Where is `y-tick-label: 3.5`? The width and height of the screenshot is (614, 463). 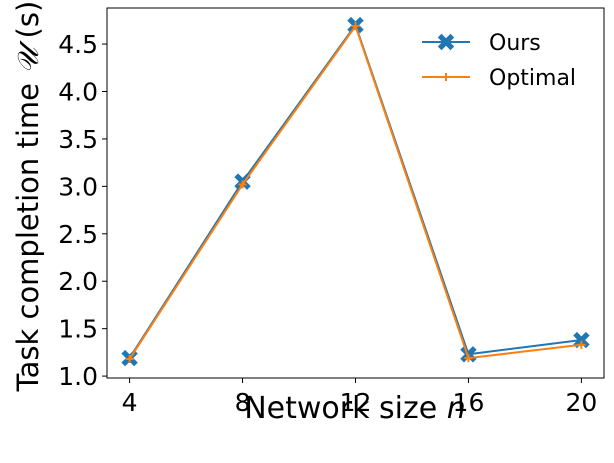 y-tick-label: 3.5 is located at coordinates (78, 139).